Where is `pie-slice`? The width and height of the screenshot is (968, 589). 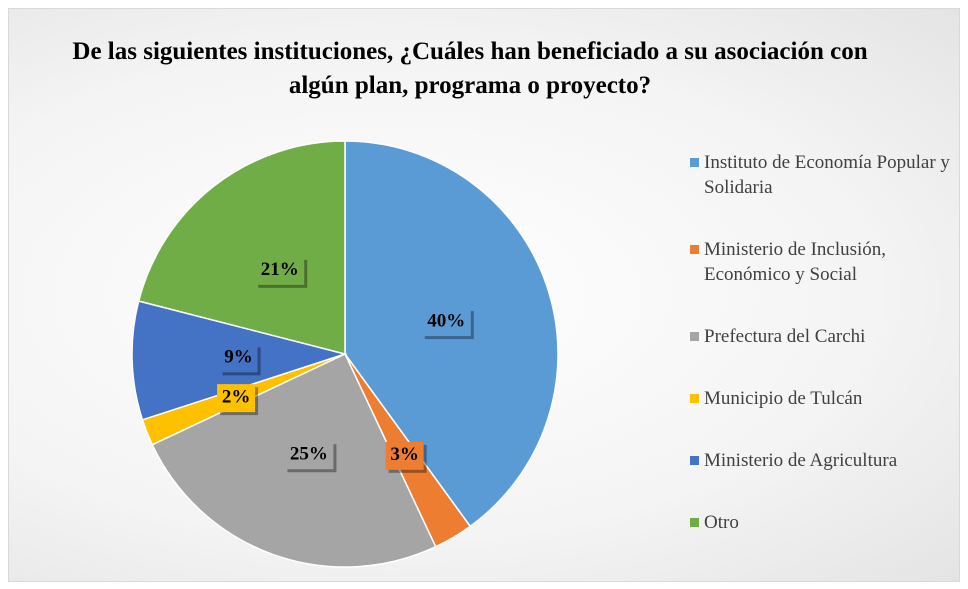
pie-slice is located at coordinates (241, 247).